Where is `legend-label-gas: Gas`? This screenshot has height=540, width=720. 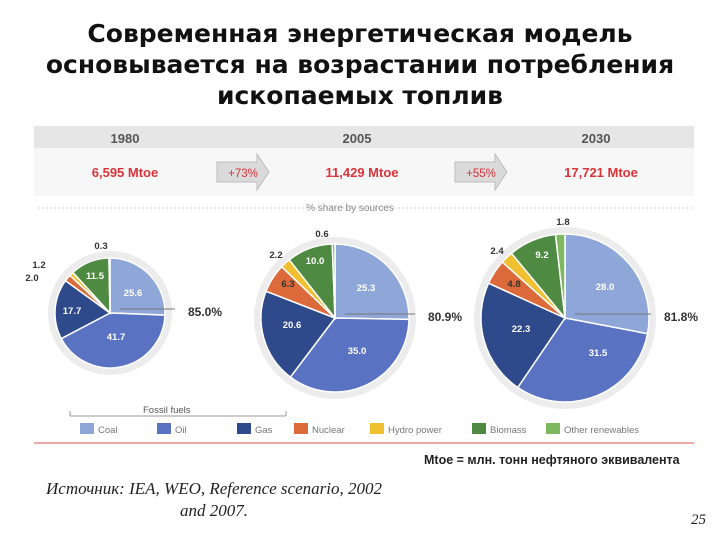 legend-label-gas: Gas is located at coordinates (264, 430).